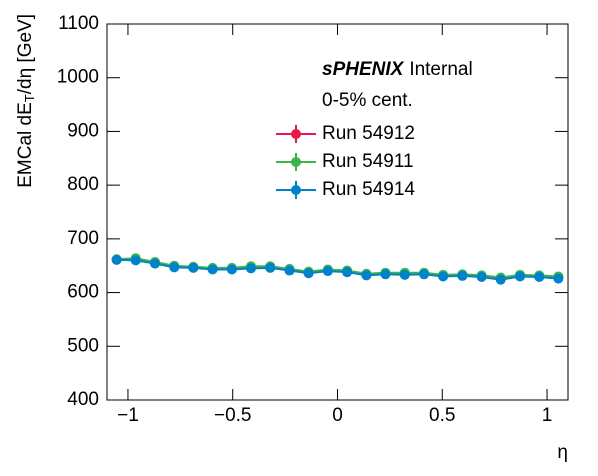 This screenshot has height=476, width=598. What do you see at coordinates (29, 98) in the screenshot?
I see `y-label-subscript: T` at bounding box center [29, 98].